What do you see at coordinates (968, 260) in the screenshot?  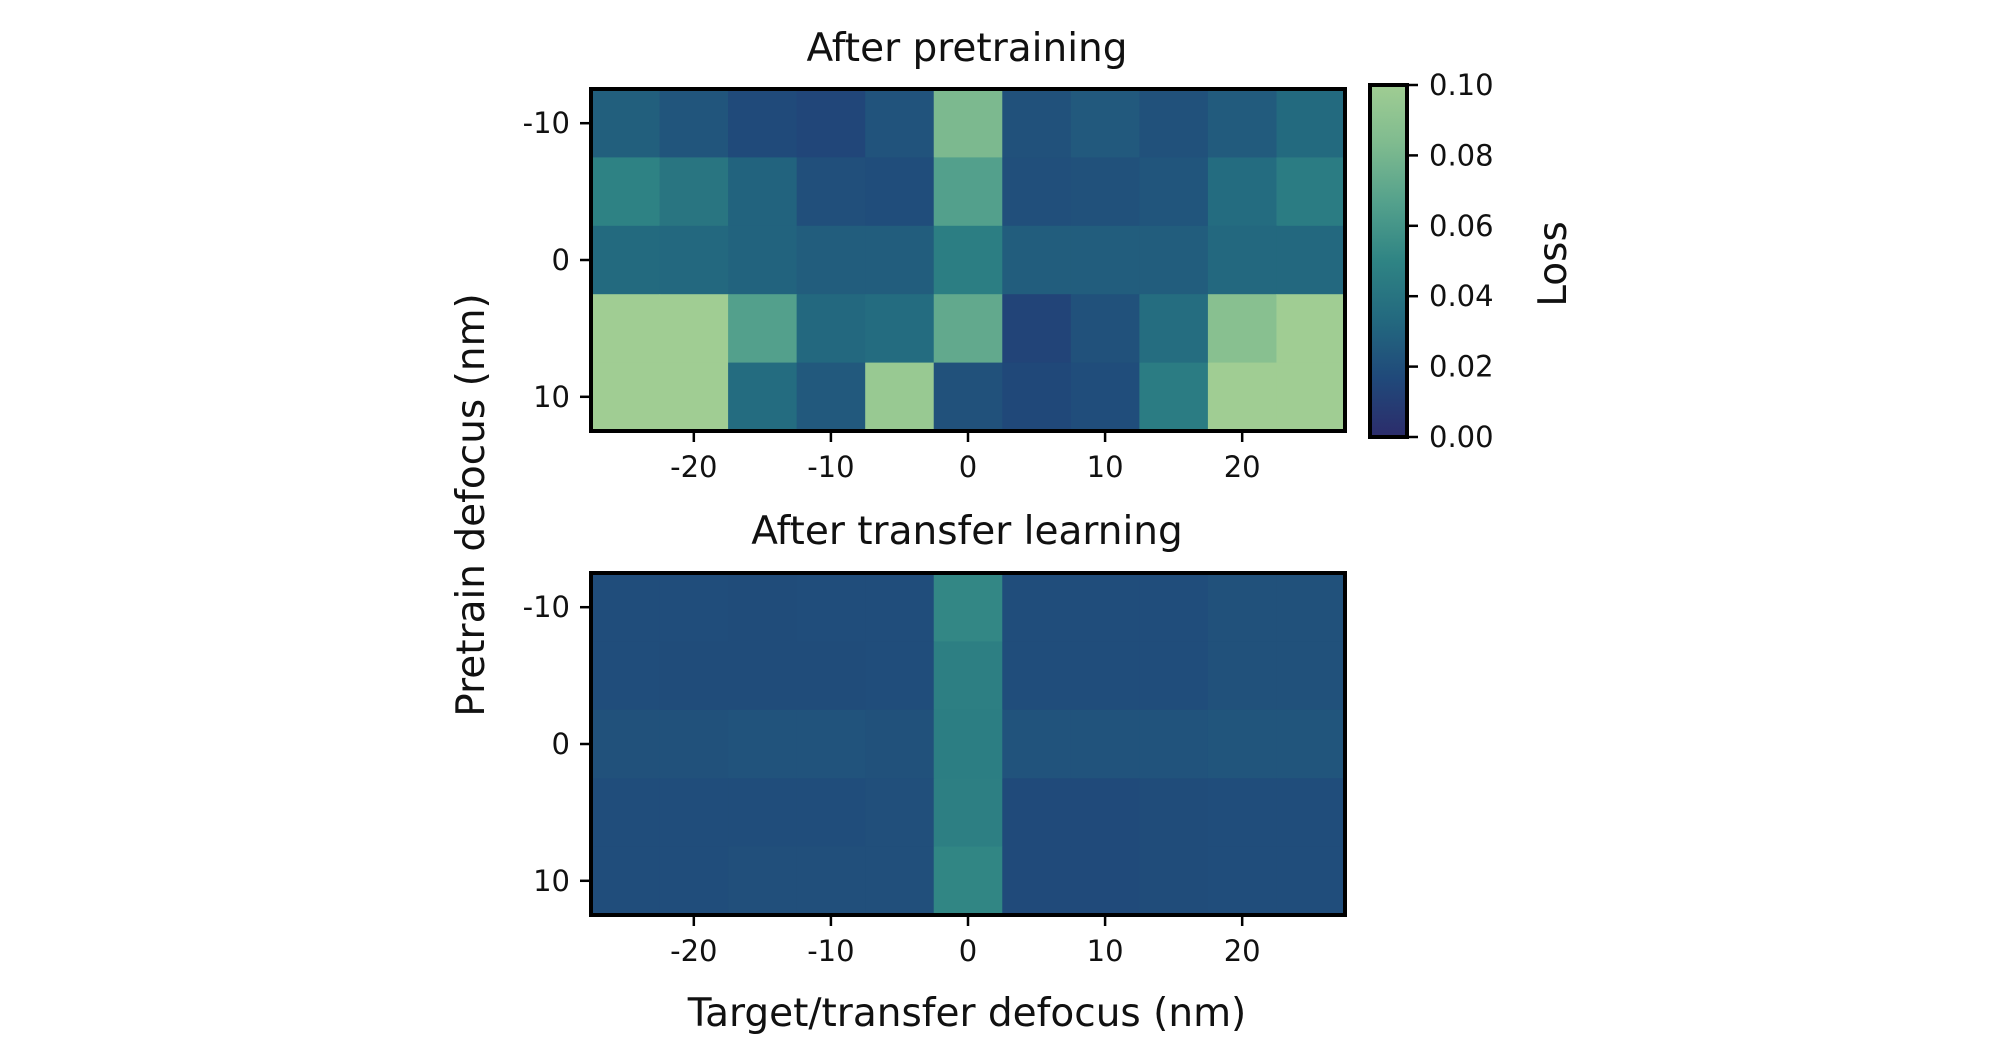 I see `heatmap-cells` at bounding box center [968, 260].